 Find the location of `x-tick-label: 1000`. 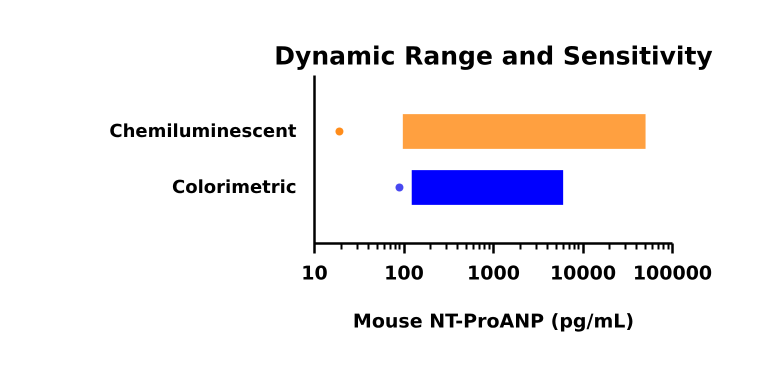

x-tick-label: 1000 is located at coordinates (493, 273).